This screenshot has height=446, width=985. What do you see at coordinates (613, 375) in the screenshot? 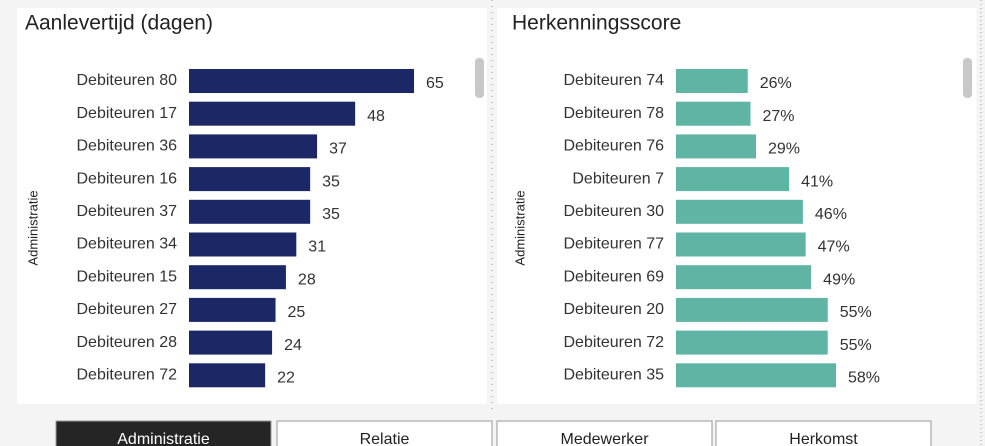
I see `category-label: Debiteuren 35` at bounding box center [613, 375].